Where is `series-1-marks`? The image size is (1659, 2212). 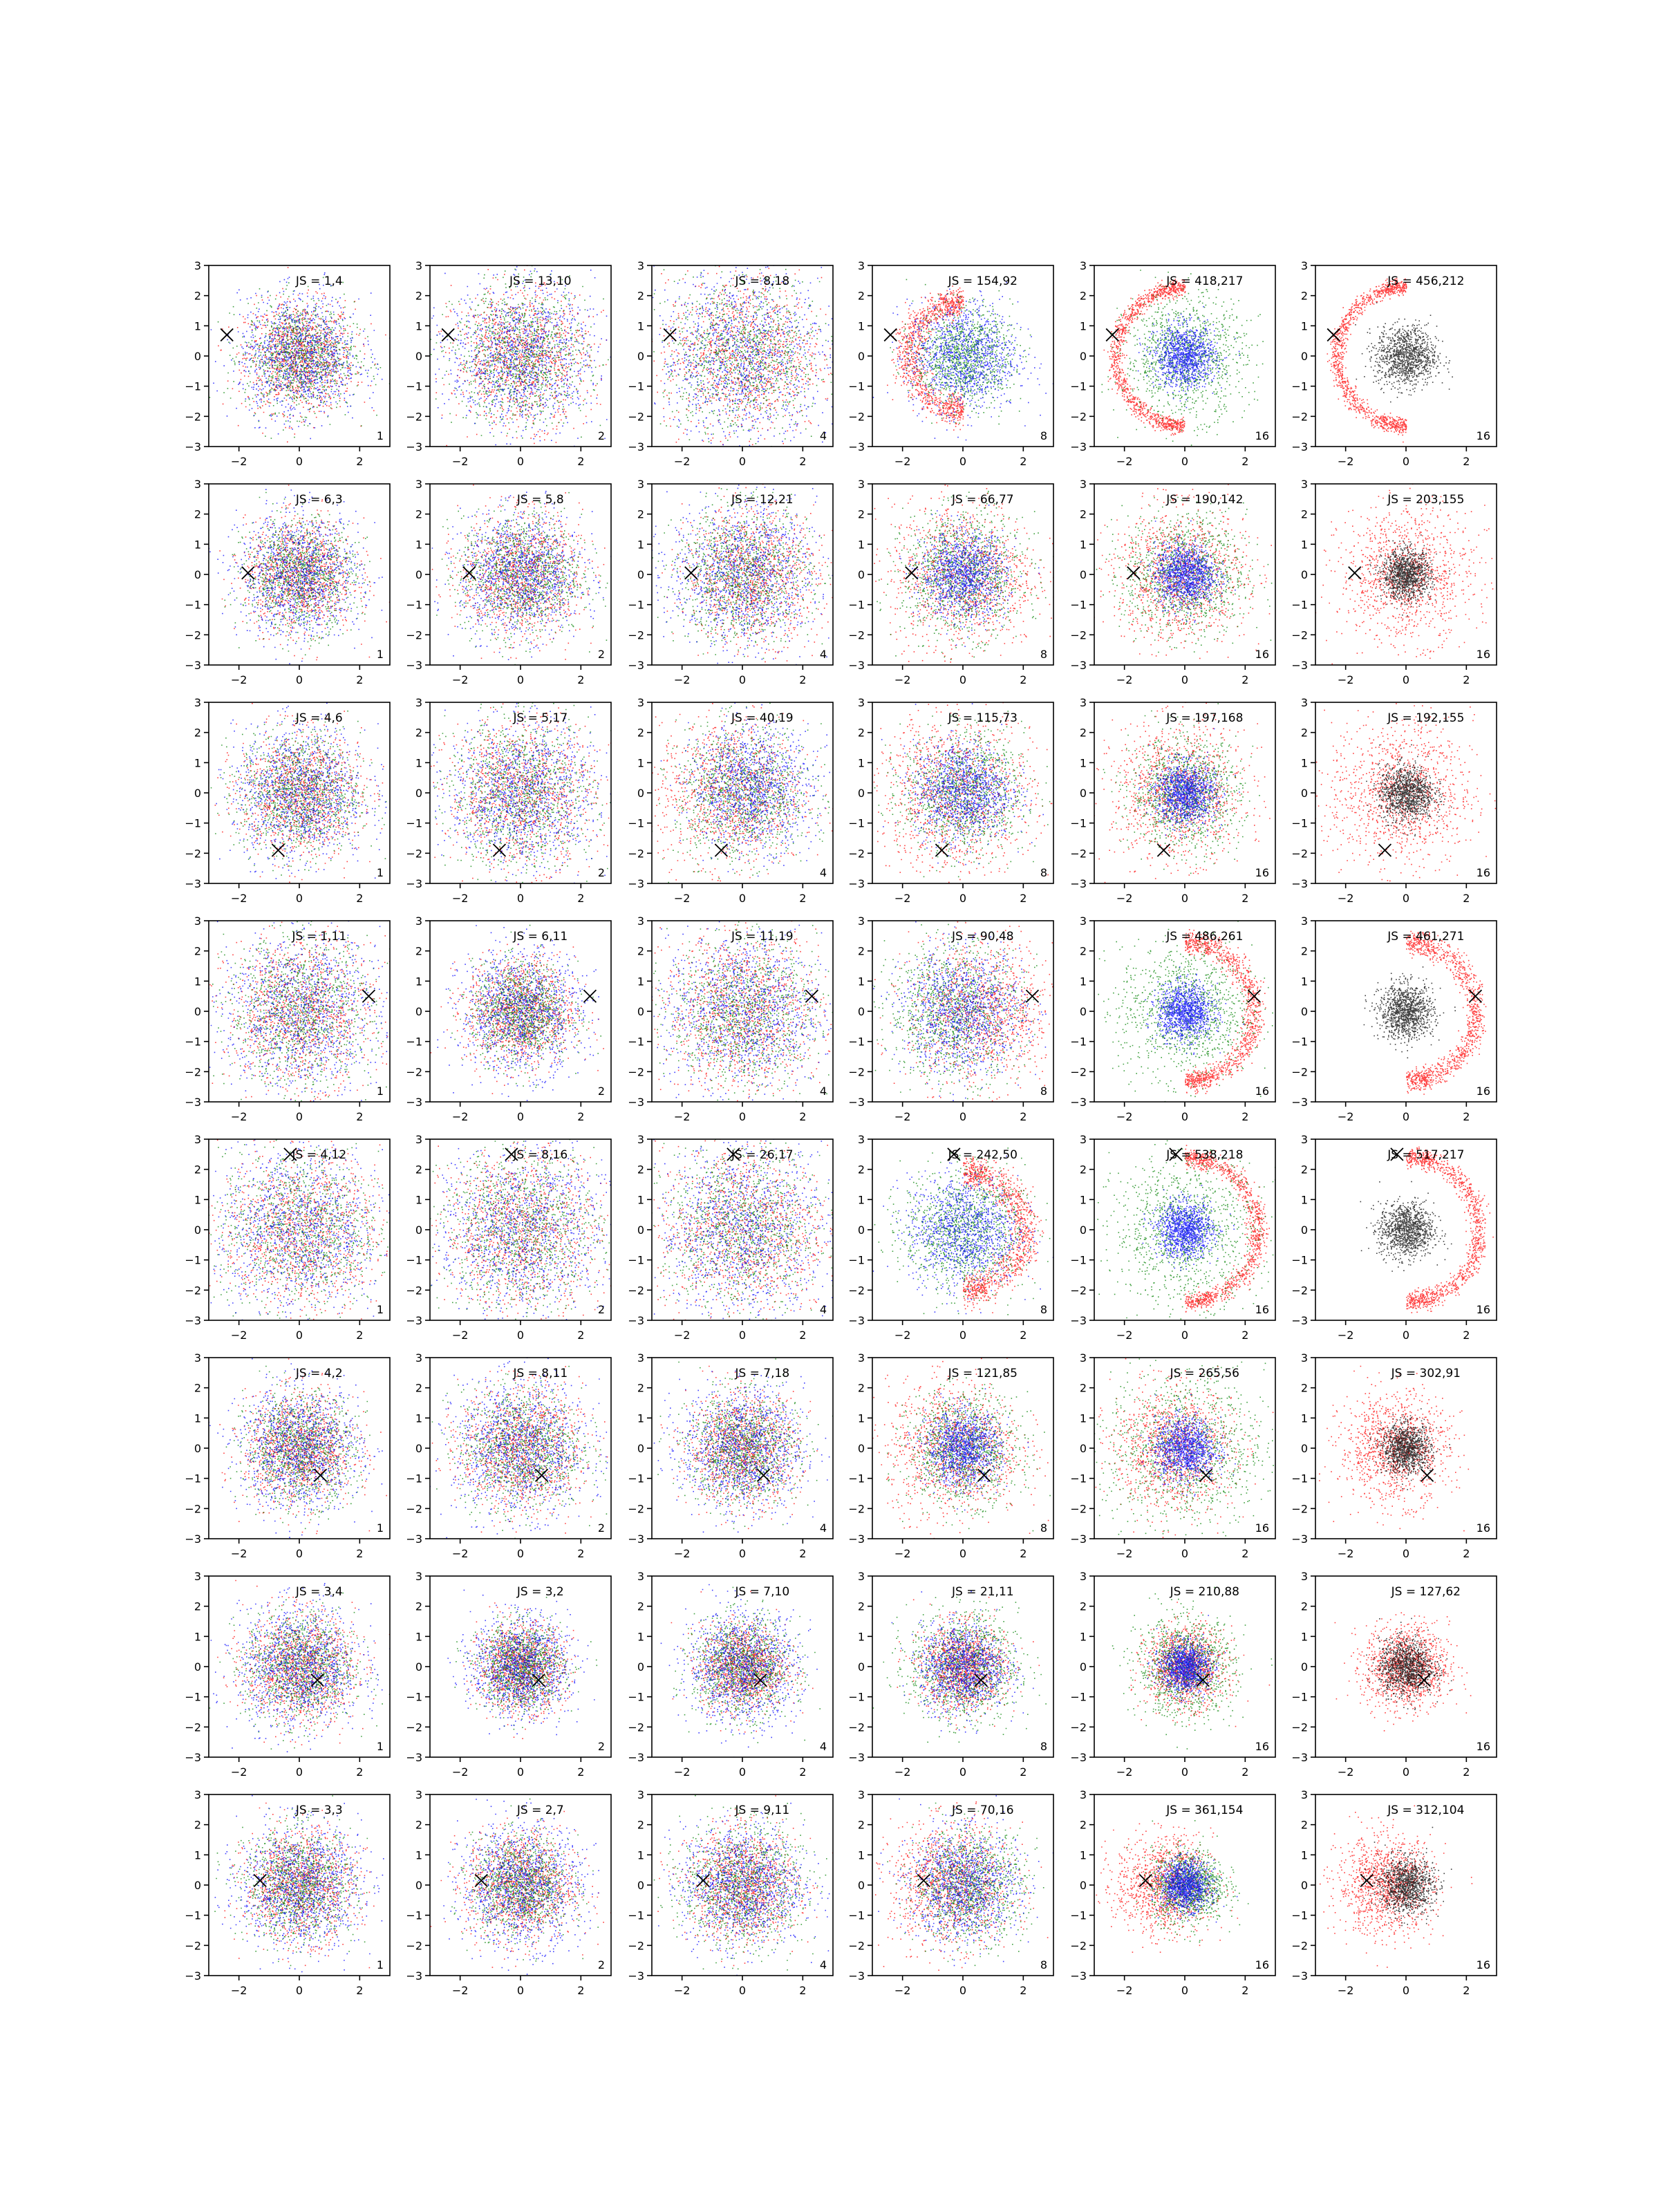
series-1-marks is located at coordinates (525, 552).